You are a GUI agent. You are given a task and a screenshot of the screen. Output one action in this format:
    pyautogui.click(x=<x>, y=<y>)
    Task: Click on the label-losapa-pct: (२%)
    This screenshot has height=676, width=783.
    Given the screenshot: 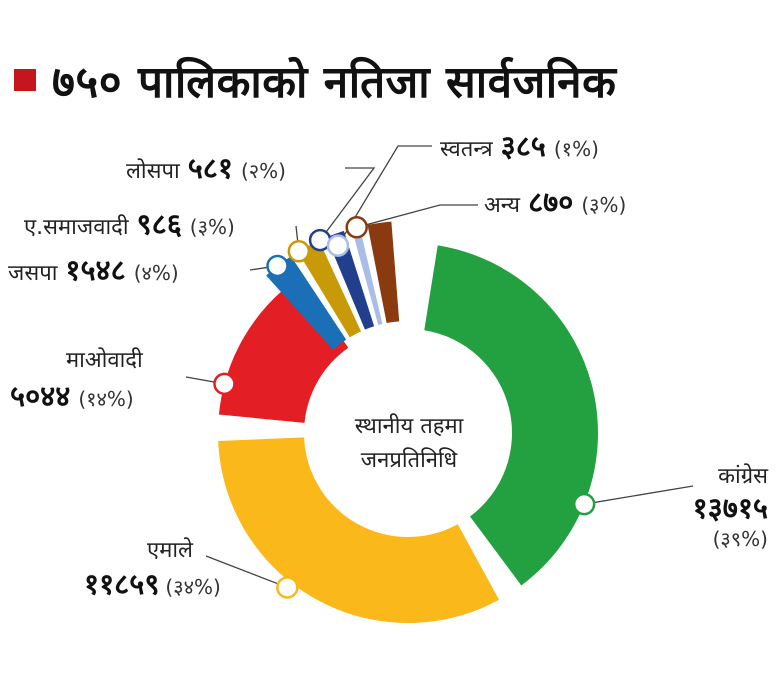 What is the action you would take?
    pyautogui.click(x=263, y=171)
    